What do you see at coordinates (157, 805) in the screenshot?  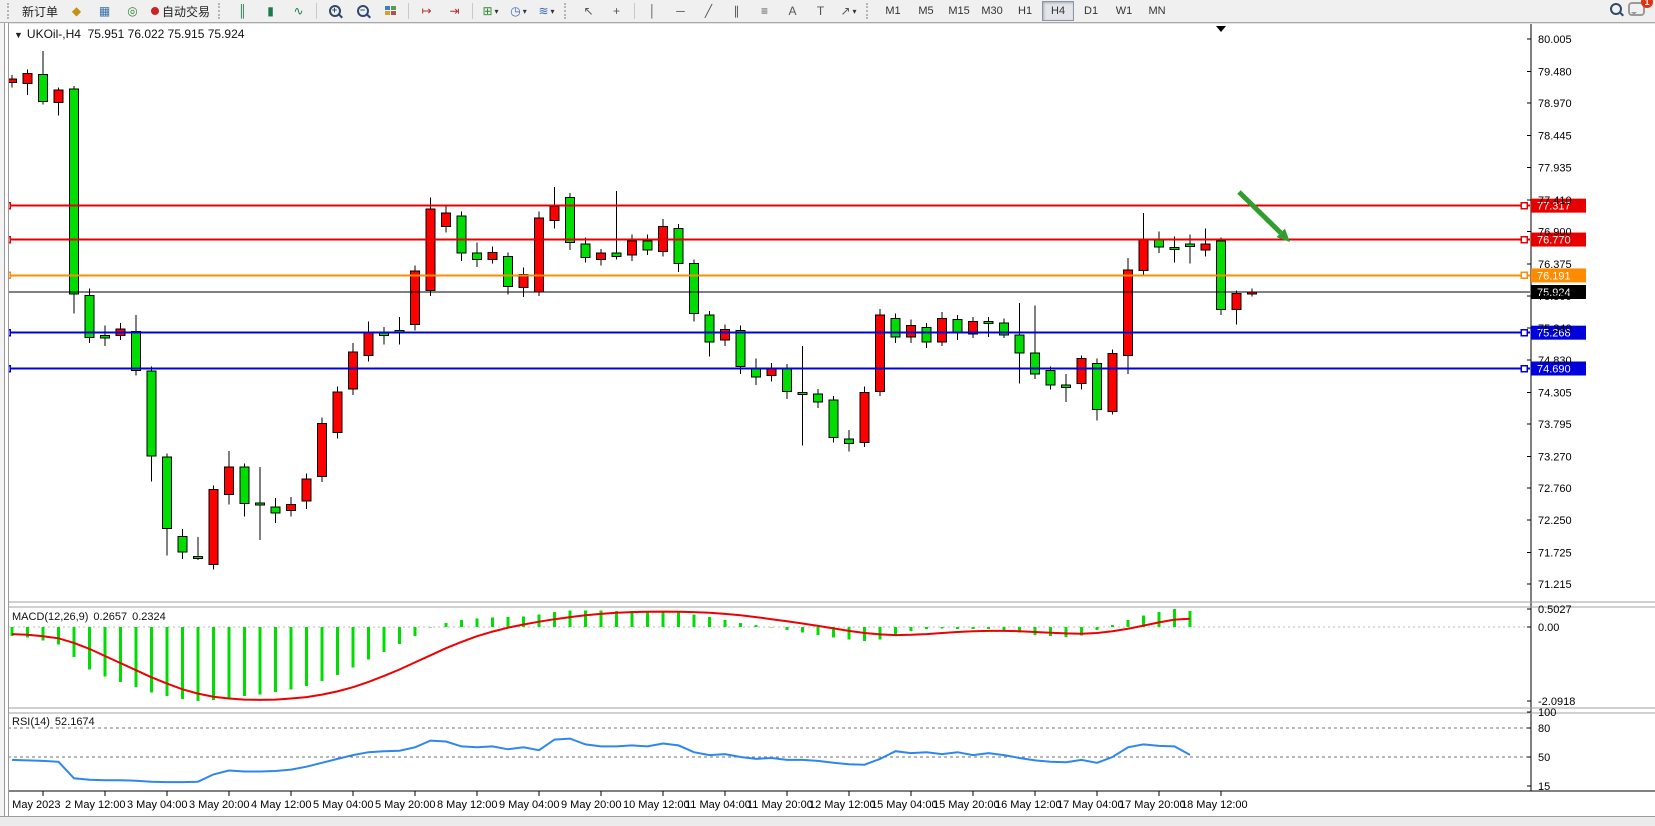 I see `svg-text: 3 May 04:00` at bounding box center [157, 805].